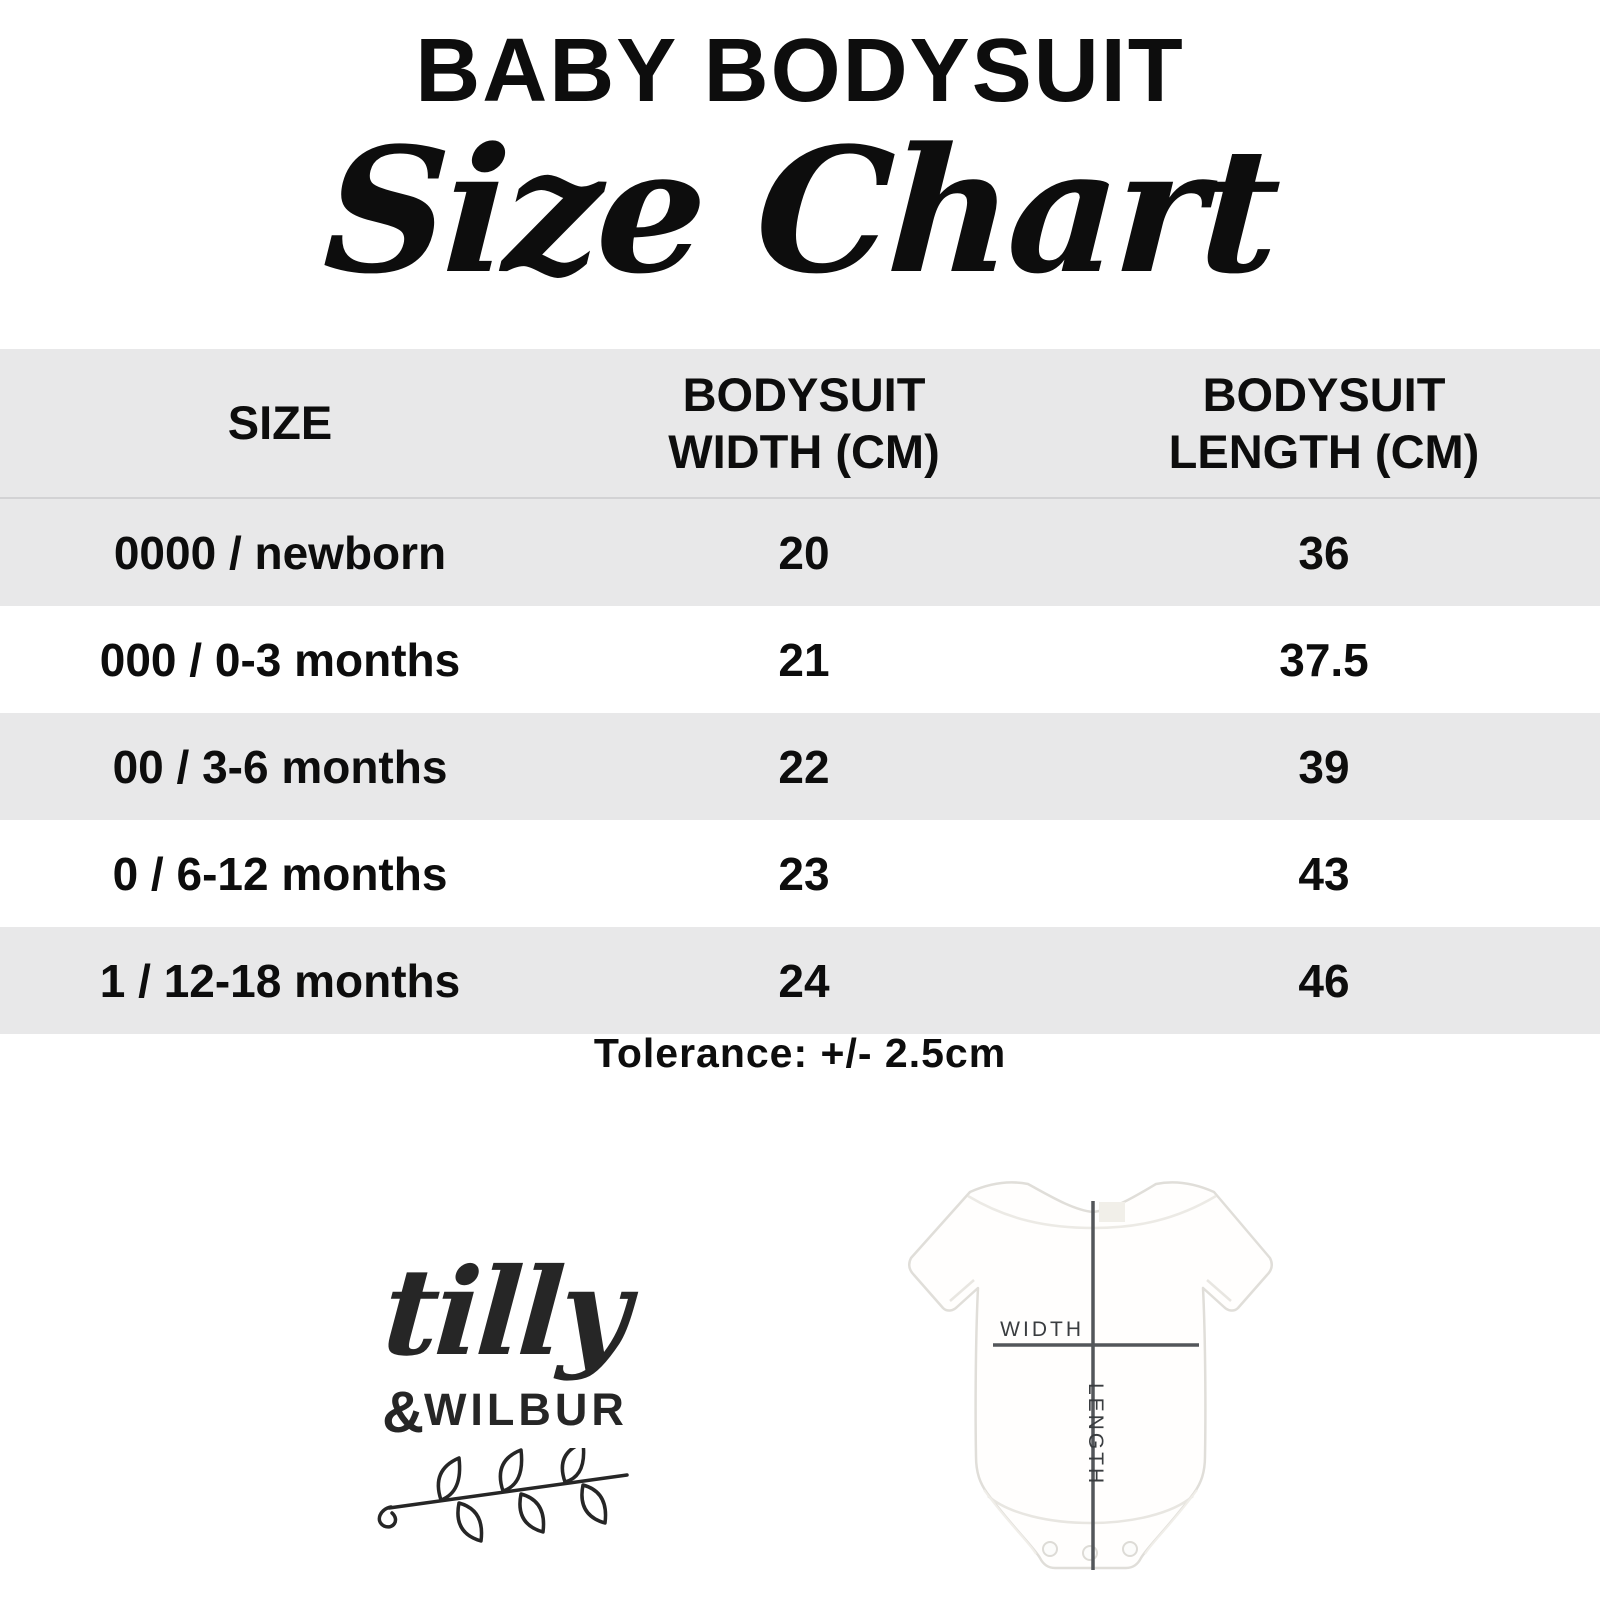 The image size is (1600, 1600). What do you see at coordinates (280, 552) in the screenshot?
I see `size-cell: 0000 / newborn` at bounding box center [280, 552].